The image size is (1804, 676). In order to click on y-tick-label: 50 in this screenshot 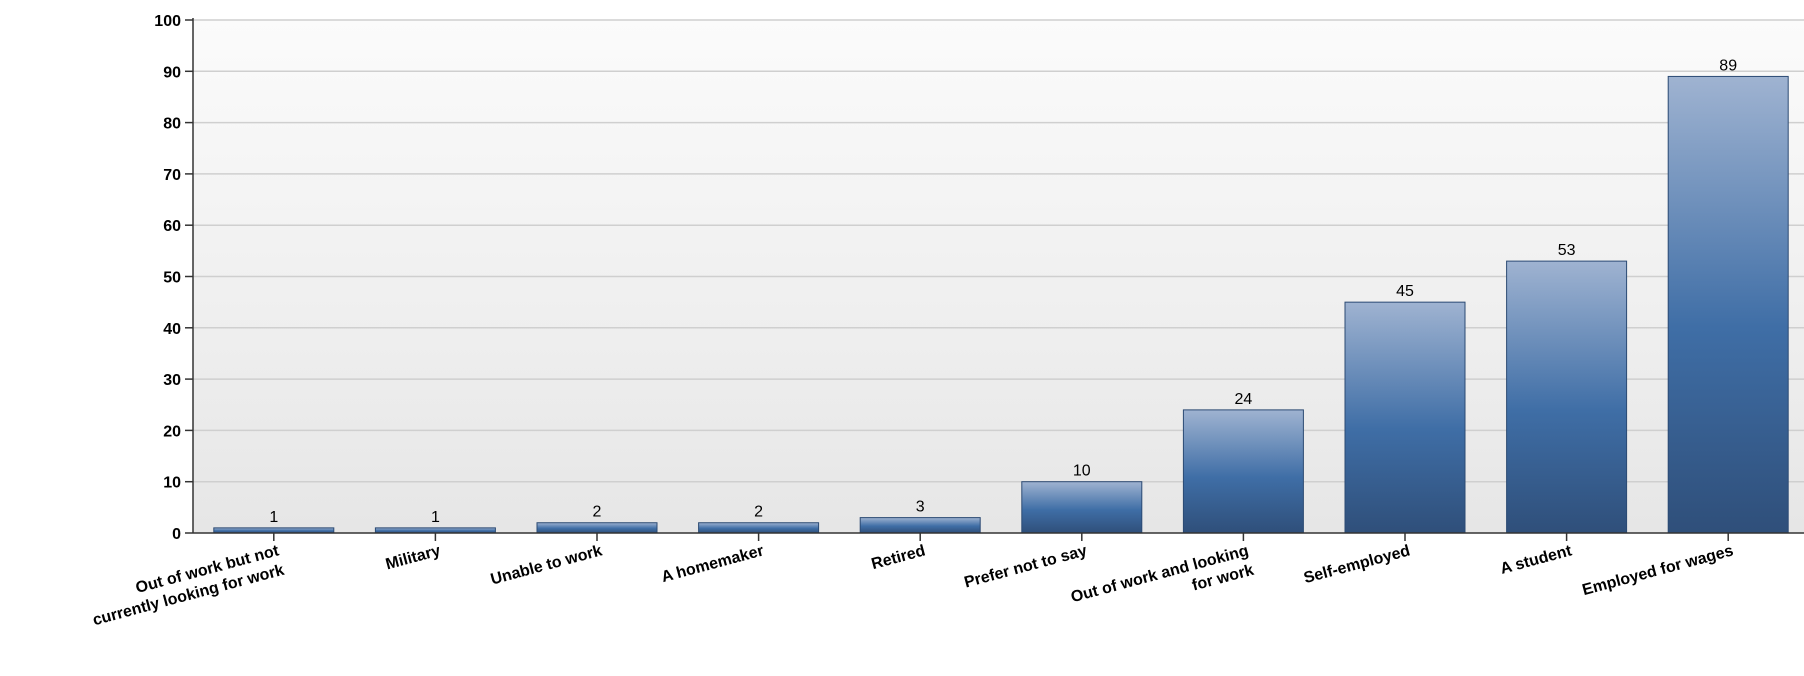, I will do `click(172, 278)`.